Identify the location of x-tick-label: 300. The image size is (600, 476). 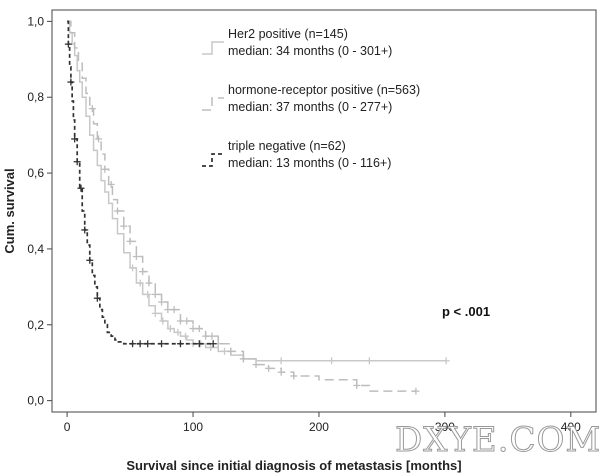
(445, 427).